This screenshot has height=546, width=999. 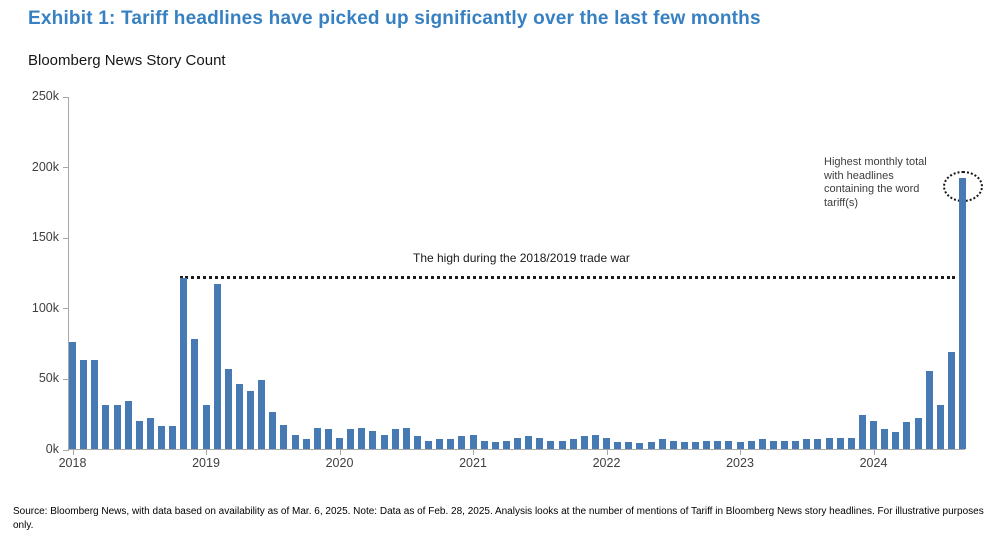 What do you see at coordinates (72, 463) in the screenshot?
I see `year-label: 2018` at bounding box center [72, 463].